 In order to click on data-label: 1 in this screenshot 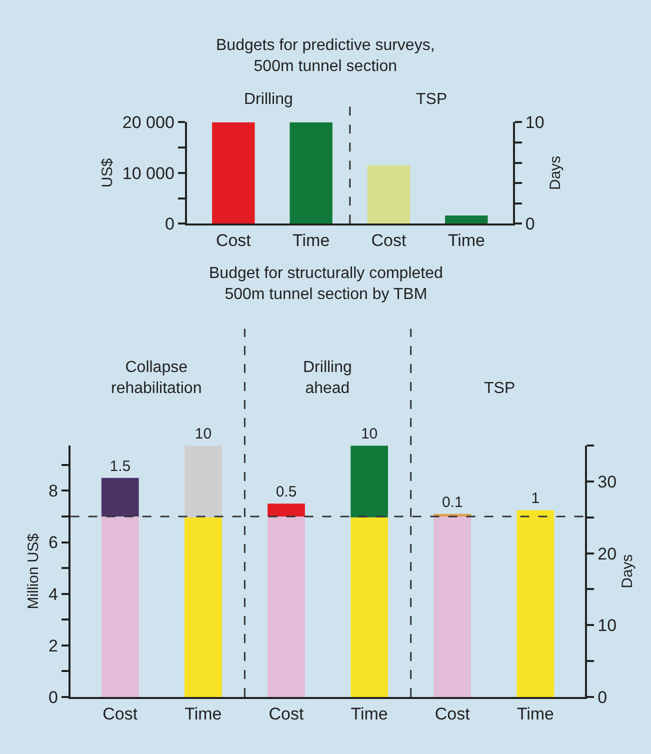, I will do `click(535, 499)`.